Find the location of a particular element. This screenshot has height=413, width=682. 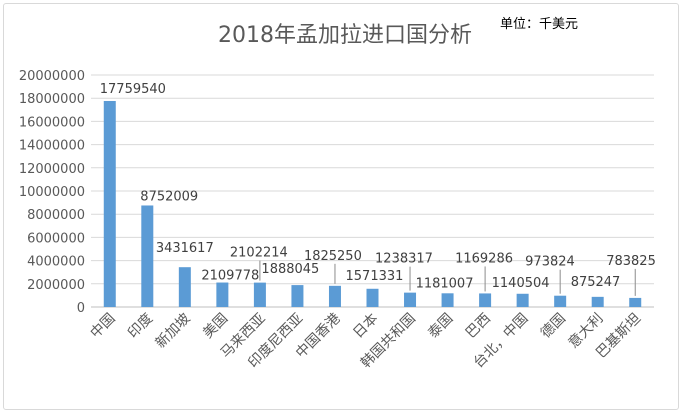

y-tick-label: 2000000 is located at coordinates (56, 285).